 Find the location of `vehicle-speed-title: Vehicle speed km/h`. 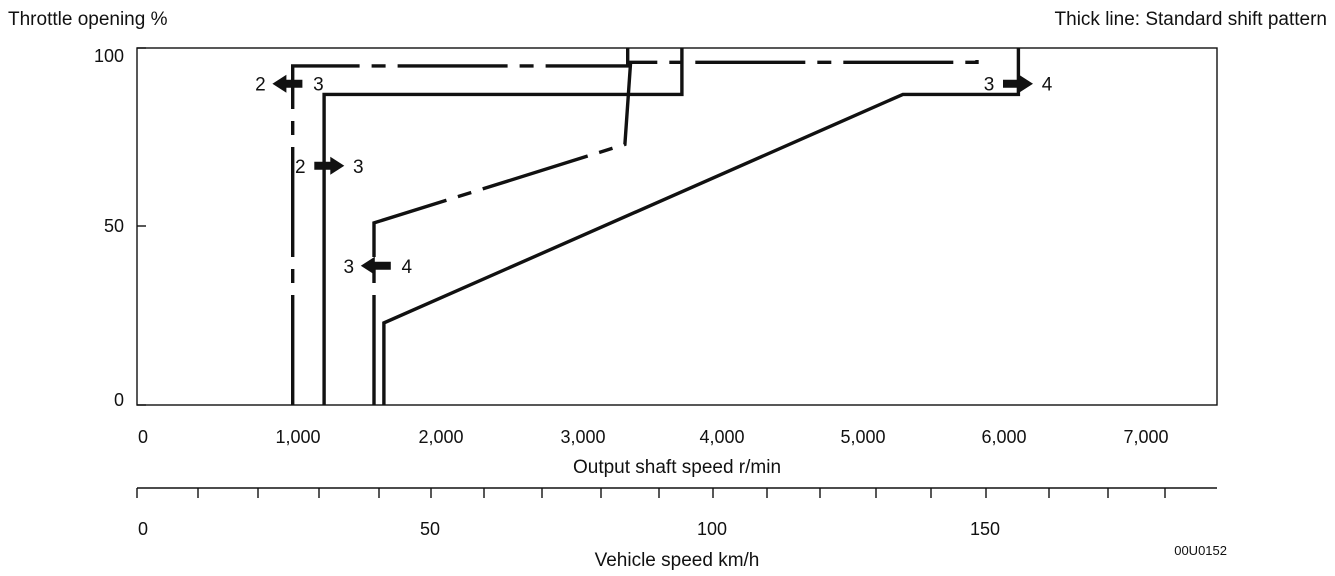

vehicle-speed-title: Vehicle speed km/h is located at coordinates (677, 560).